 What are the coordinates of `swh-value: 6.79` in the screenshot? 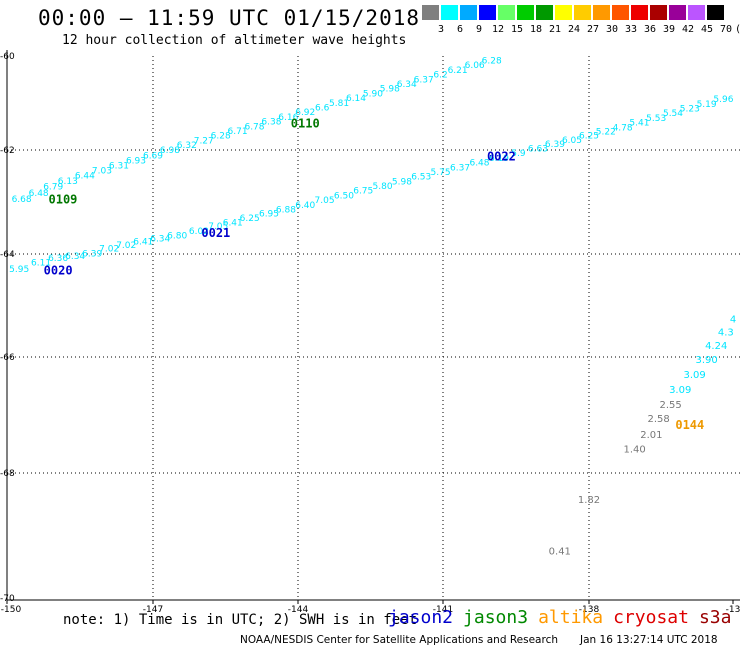 It's located at (53, 188).